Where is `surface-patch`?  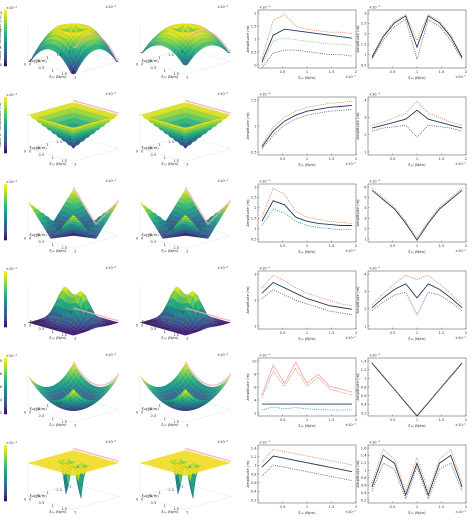
surface-patch is located at coordinates (142, 379).